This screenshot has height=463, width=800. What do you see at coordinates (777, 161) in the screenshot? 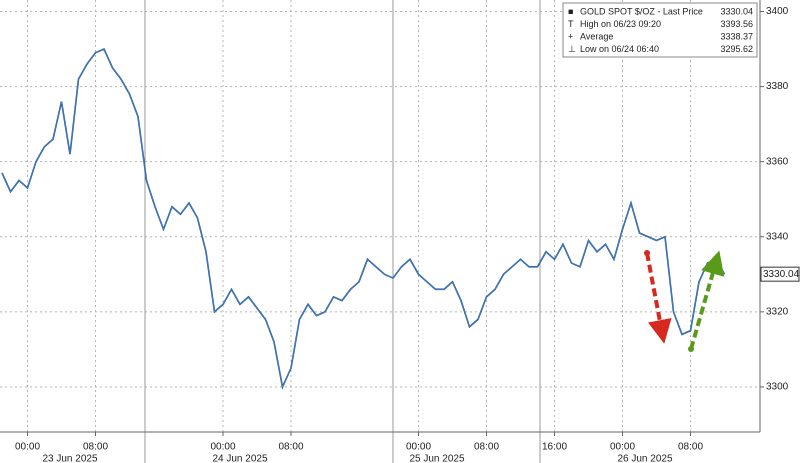
I see `y-tick-label: 3360` at bounding box center [777, 161].